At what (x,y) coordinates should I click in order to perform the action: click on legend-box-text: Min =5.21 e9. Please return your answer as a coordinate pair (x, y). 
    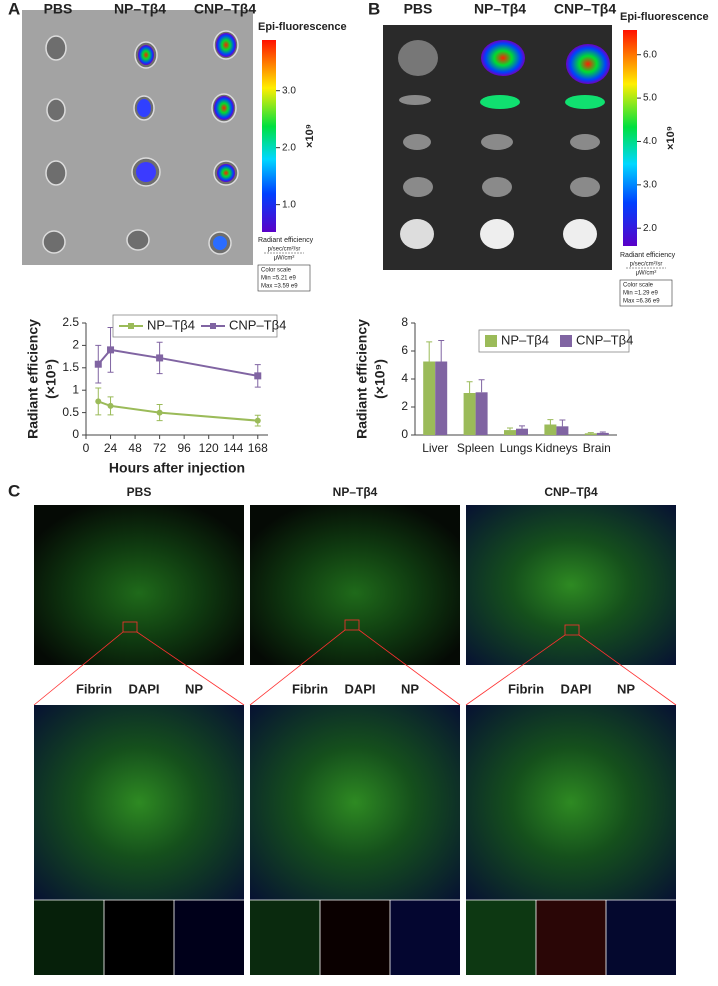
    Looking at the image, I should click on (279, 279).